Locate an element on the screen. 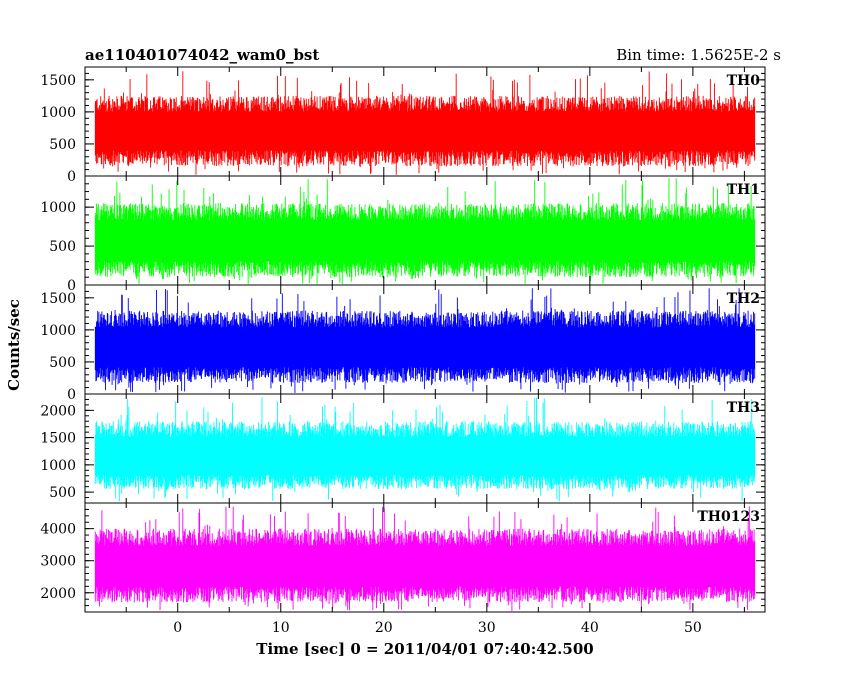 The image size is (850, 680). series-trace-th3 is located at coordinates (425, 449).